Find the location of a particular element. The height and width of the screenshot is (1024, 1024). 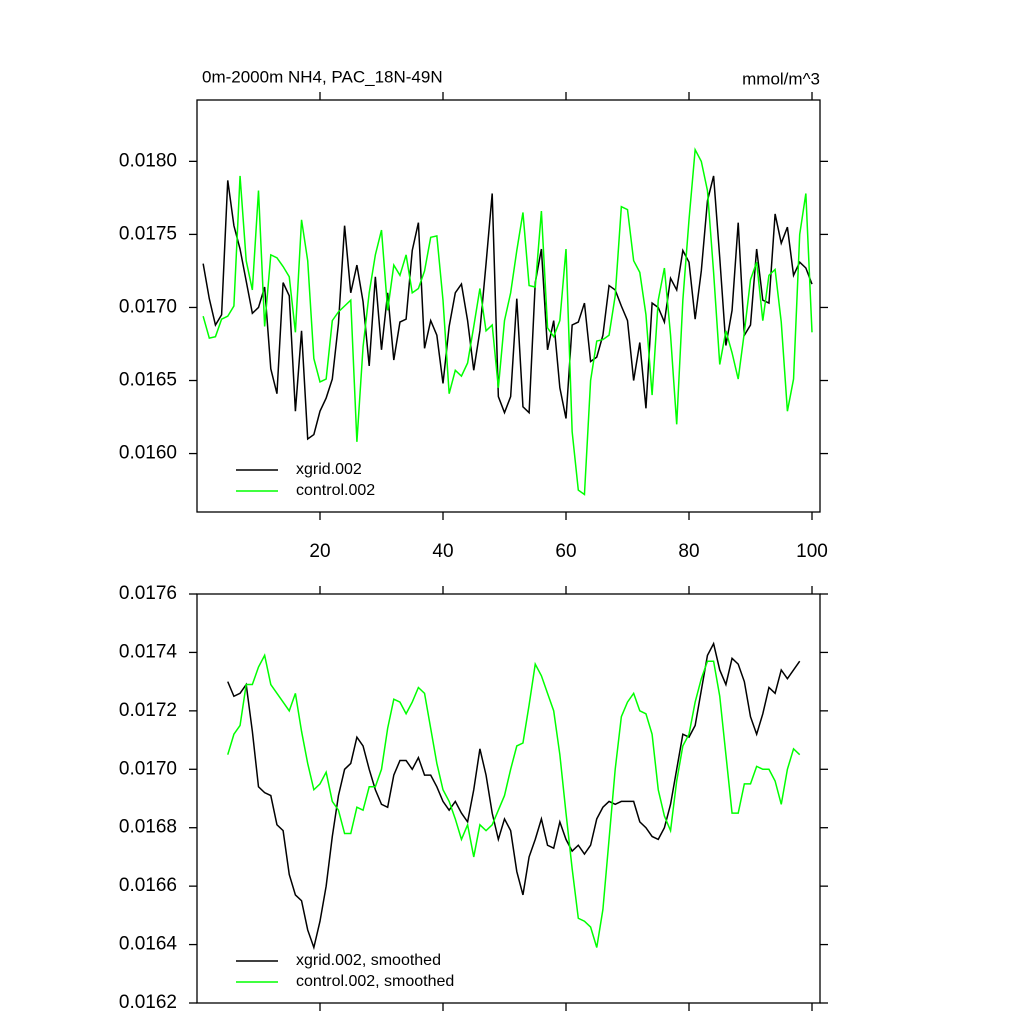

y-tick-label: 0.0172 is located at coordinates (148, 710).